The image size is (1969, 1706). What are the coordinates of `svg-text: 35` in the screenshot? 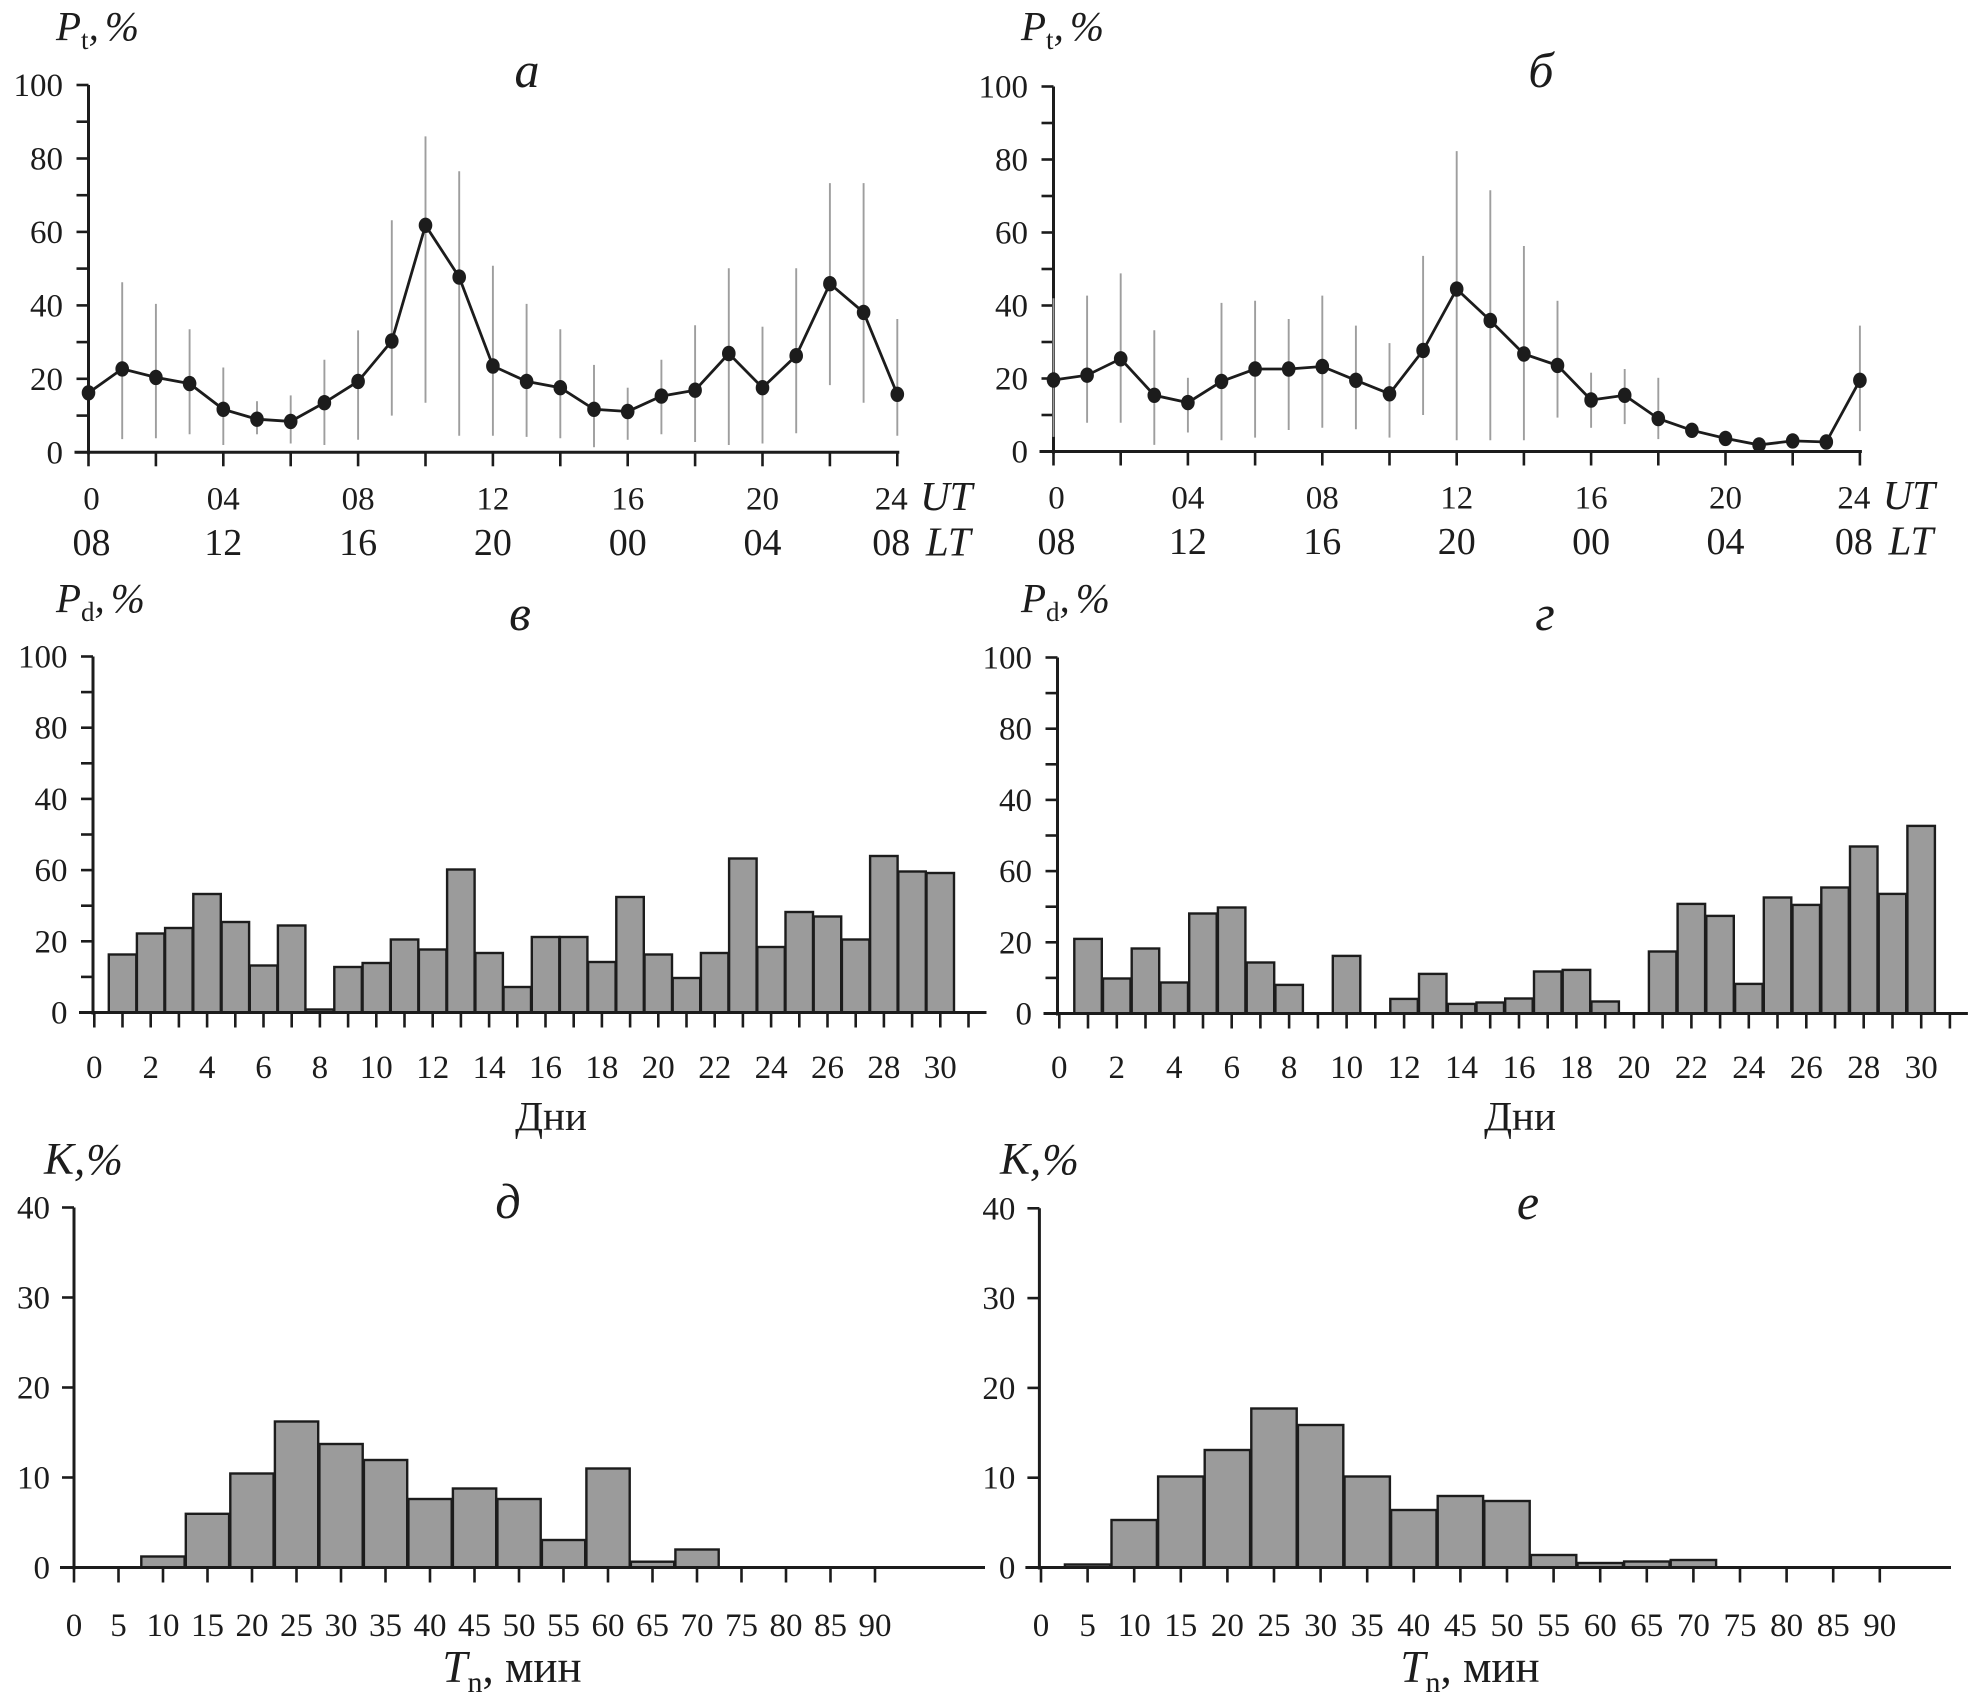 It's located at (1367, 1626).